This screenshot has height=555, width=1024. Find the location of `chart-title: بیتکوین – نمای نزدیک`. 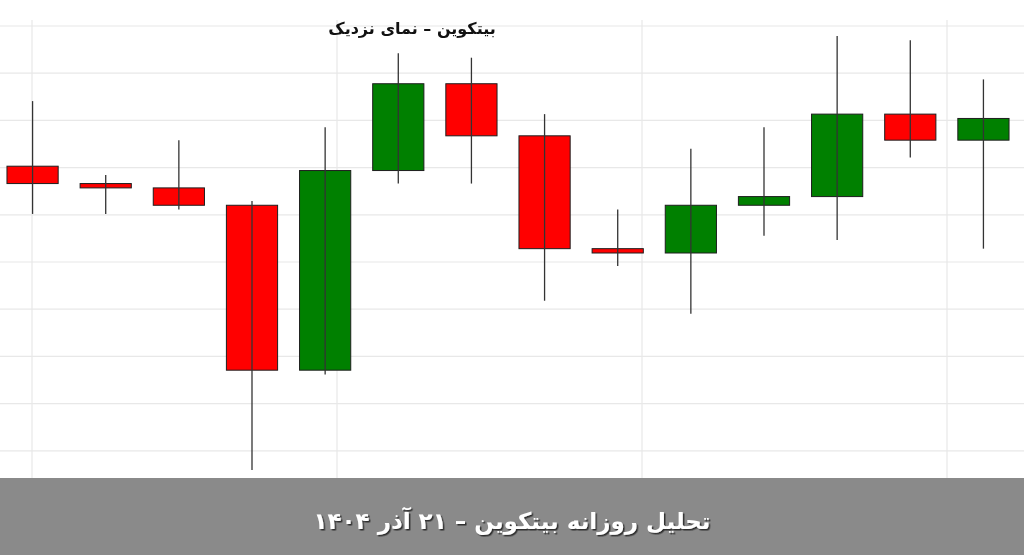

chart-title: بیتکوین – نمای نزدیک is located at coordinates (412, 28).